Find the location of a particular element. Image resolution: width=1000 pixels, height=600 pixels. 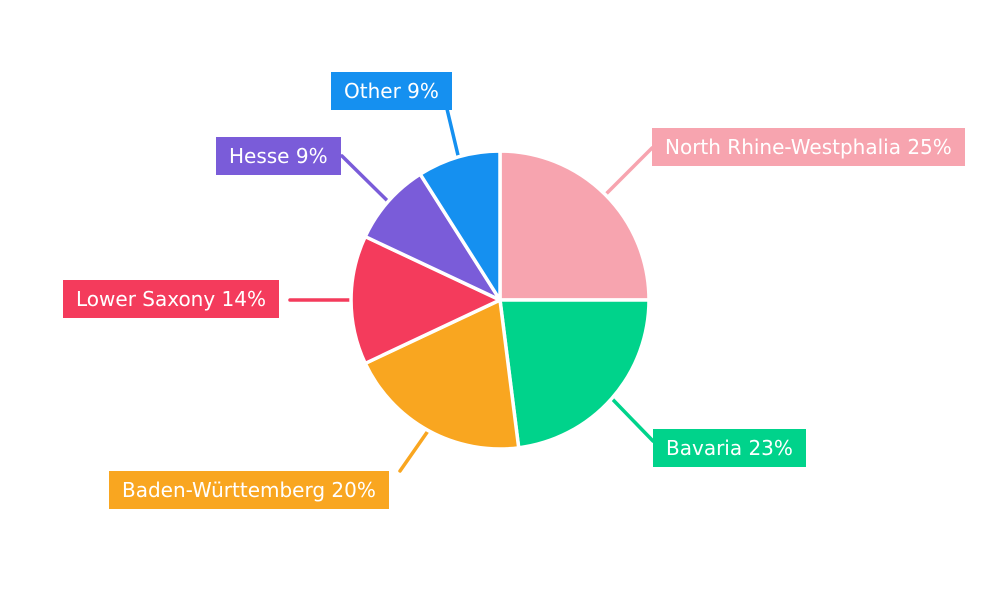

pie-slice-baden-wuerttemberg is located at coordinates (442, 374).